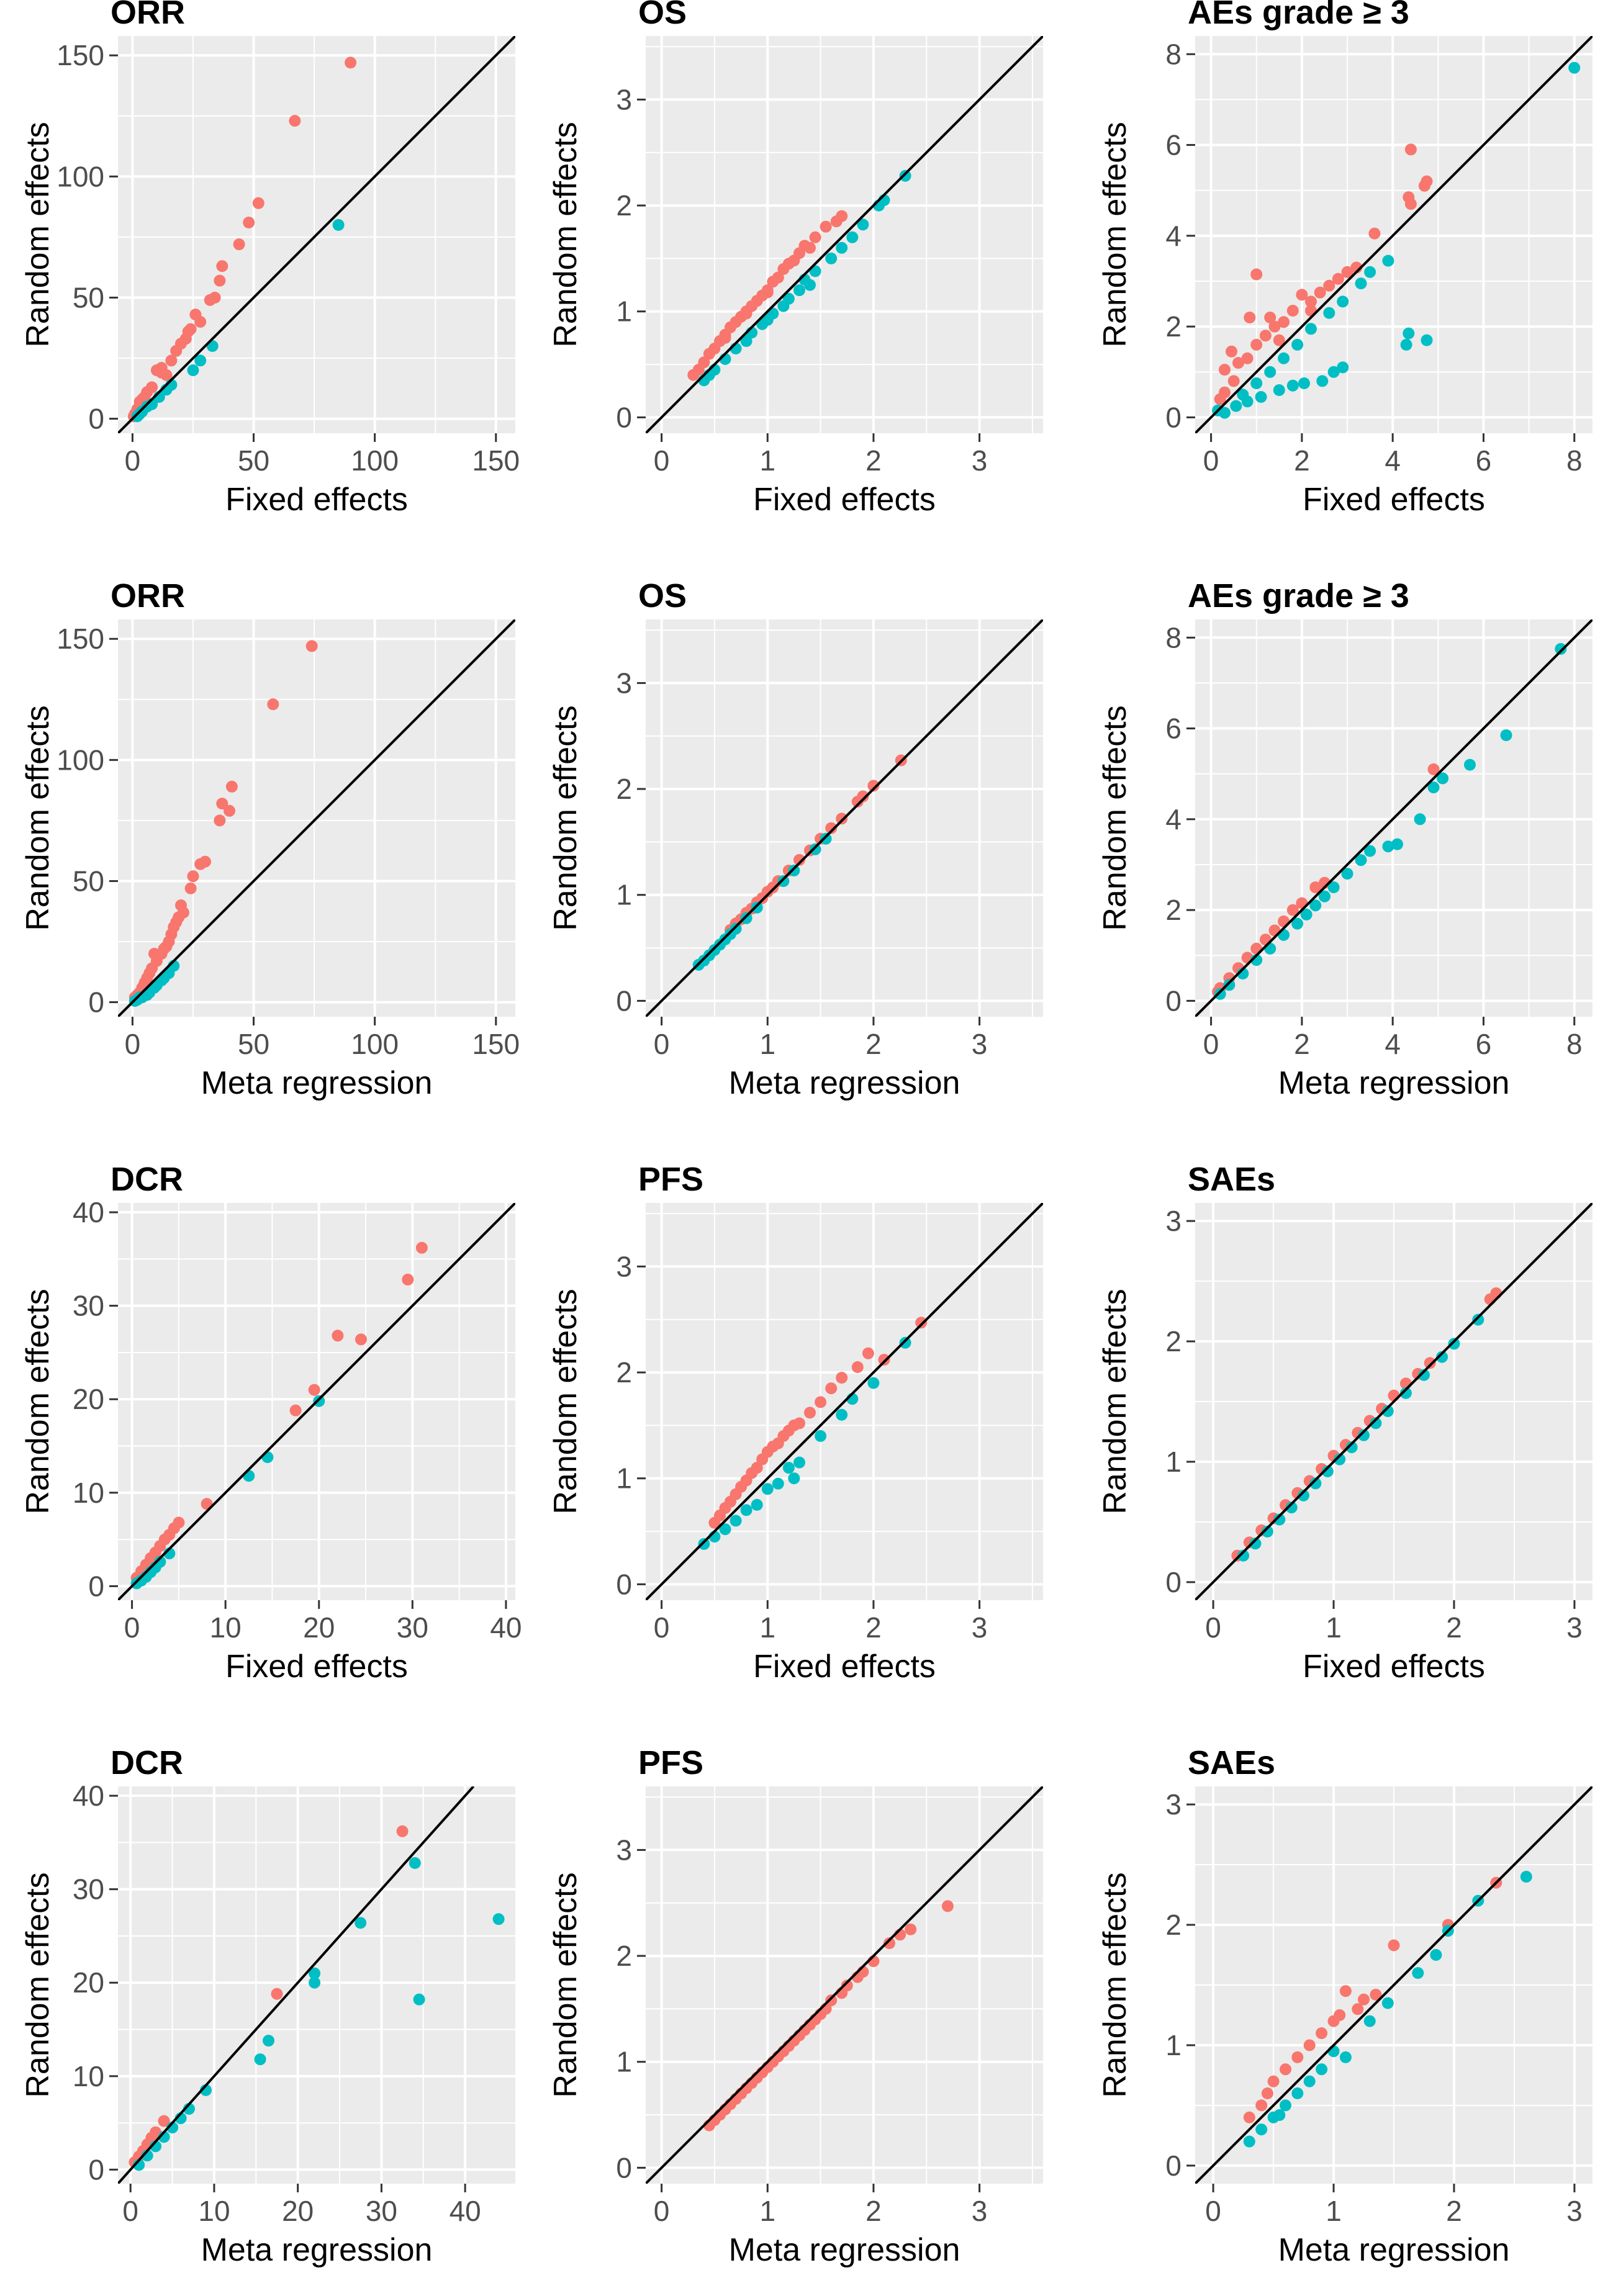 This screenshot has height=2296, width=1613. What do you see at coordinates (1173, 54) in the screenshot?
I see `y-tick-label: 8` at bounding box center [1173, 54].